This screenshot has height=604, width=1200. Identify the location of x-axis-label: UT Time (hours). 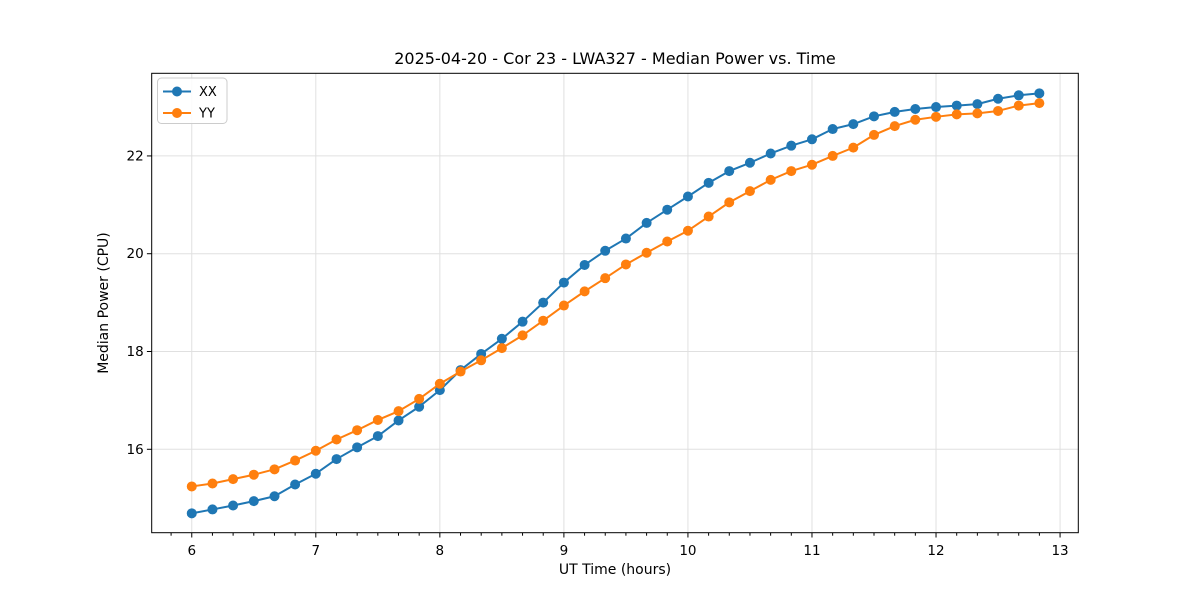
(615, 570).